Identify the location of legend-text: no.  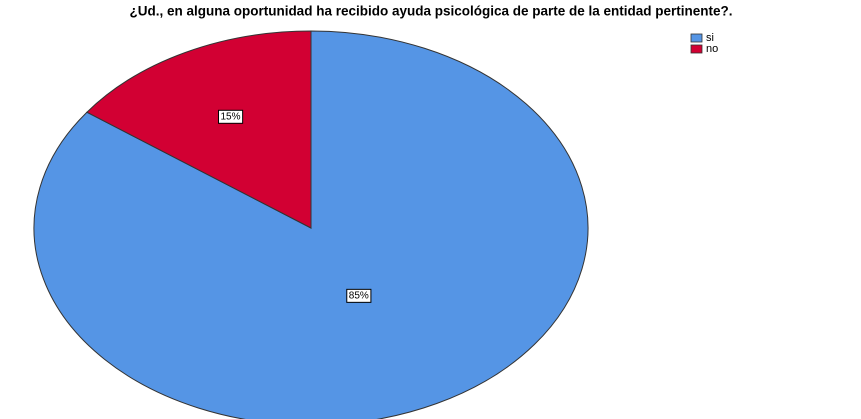
(712, 49).